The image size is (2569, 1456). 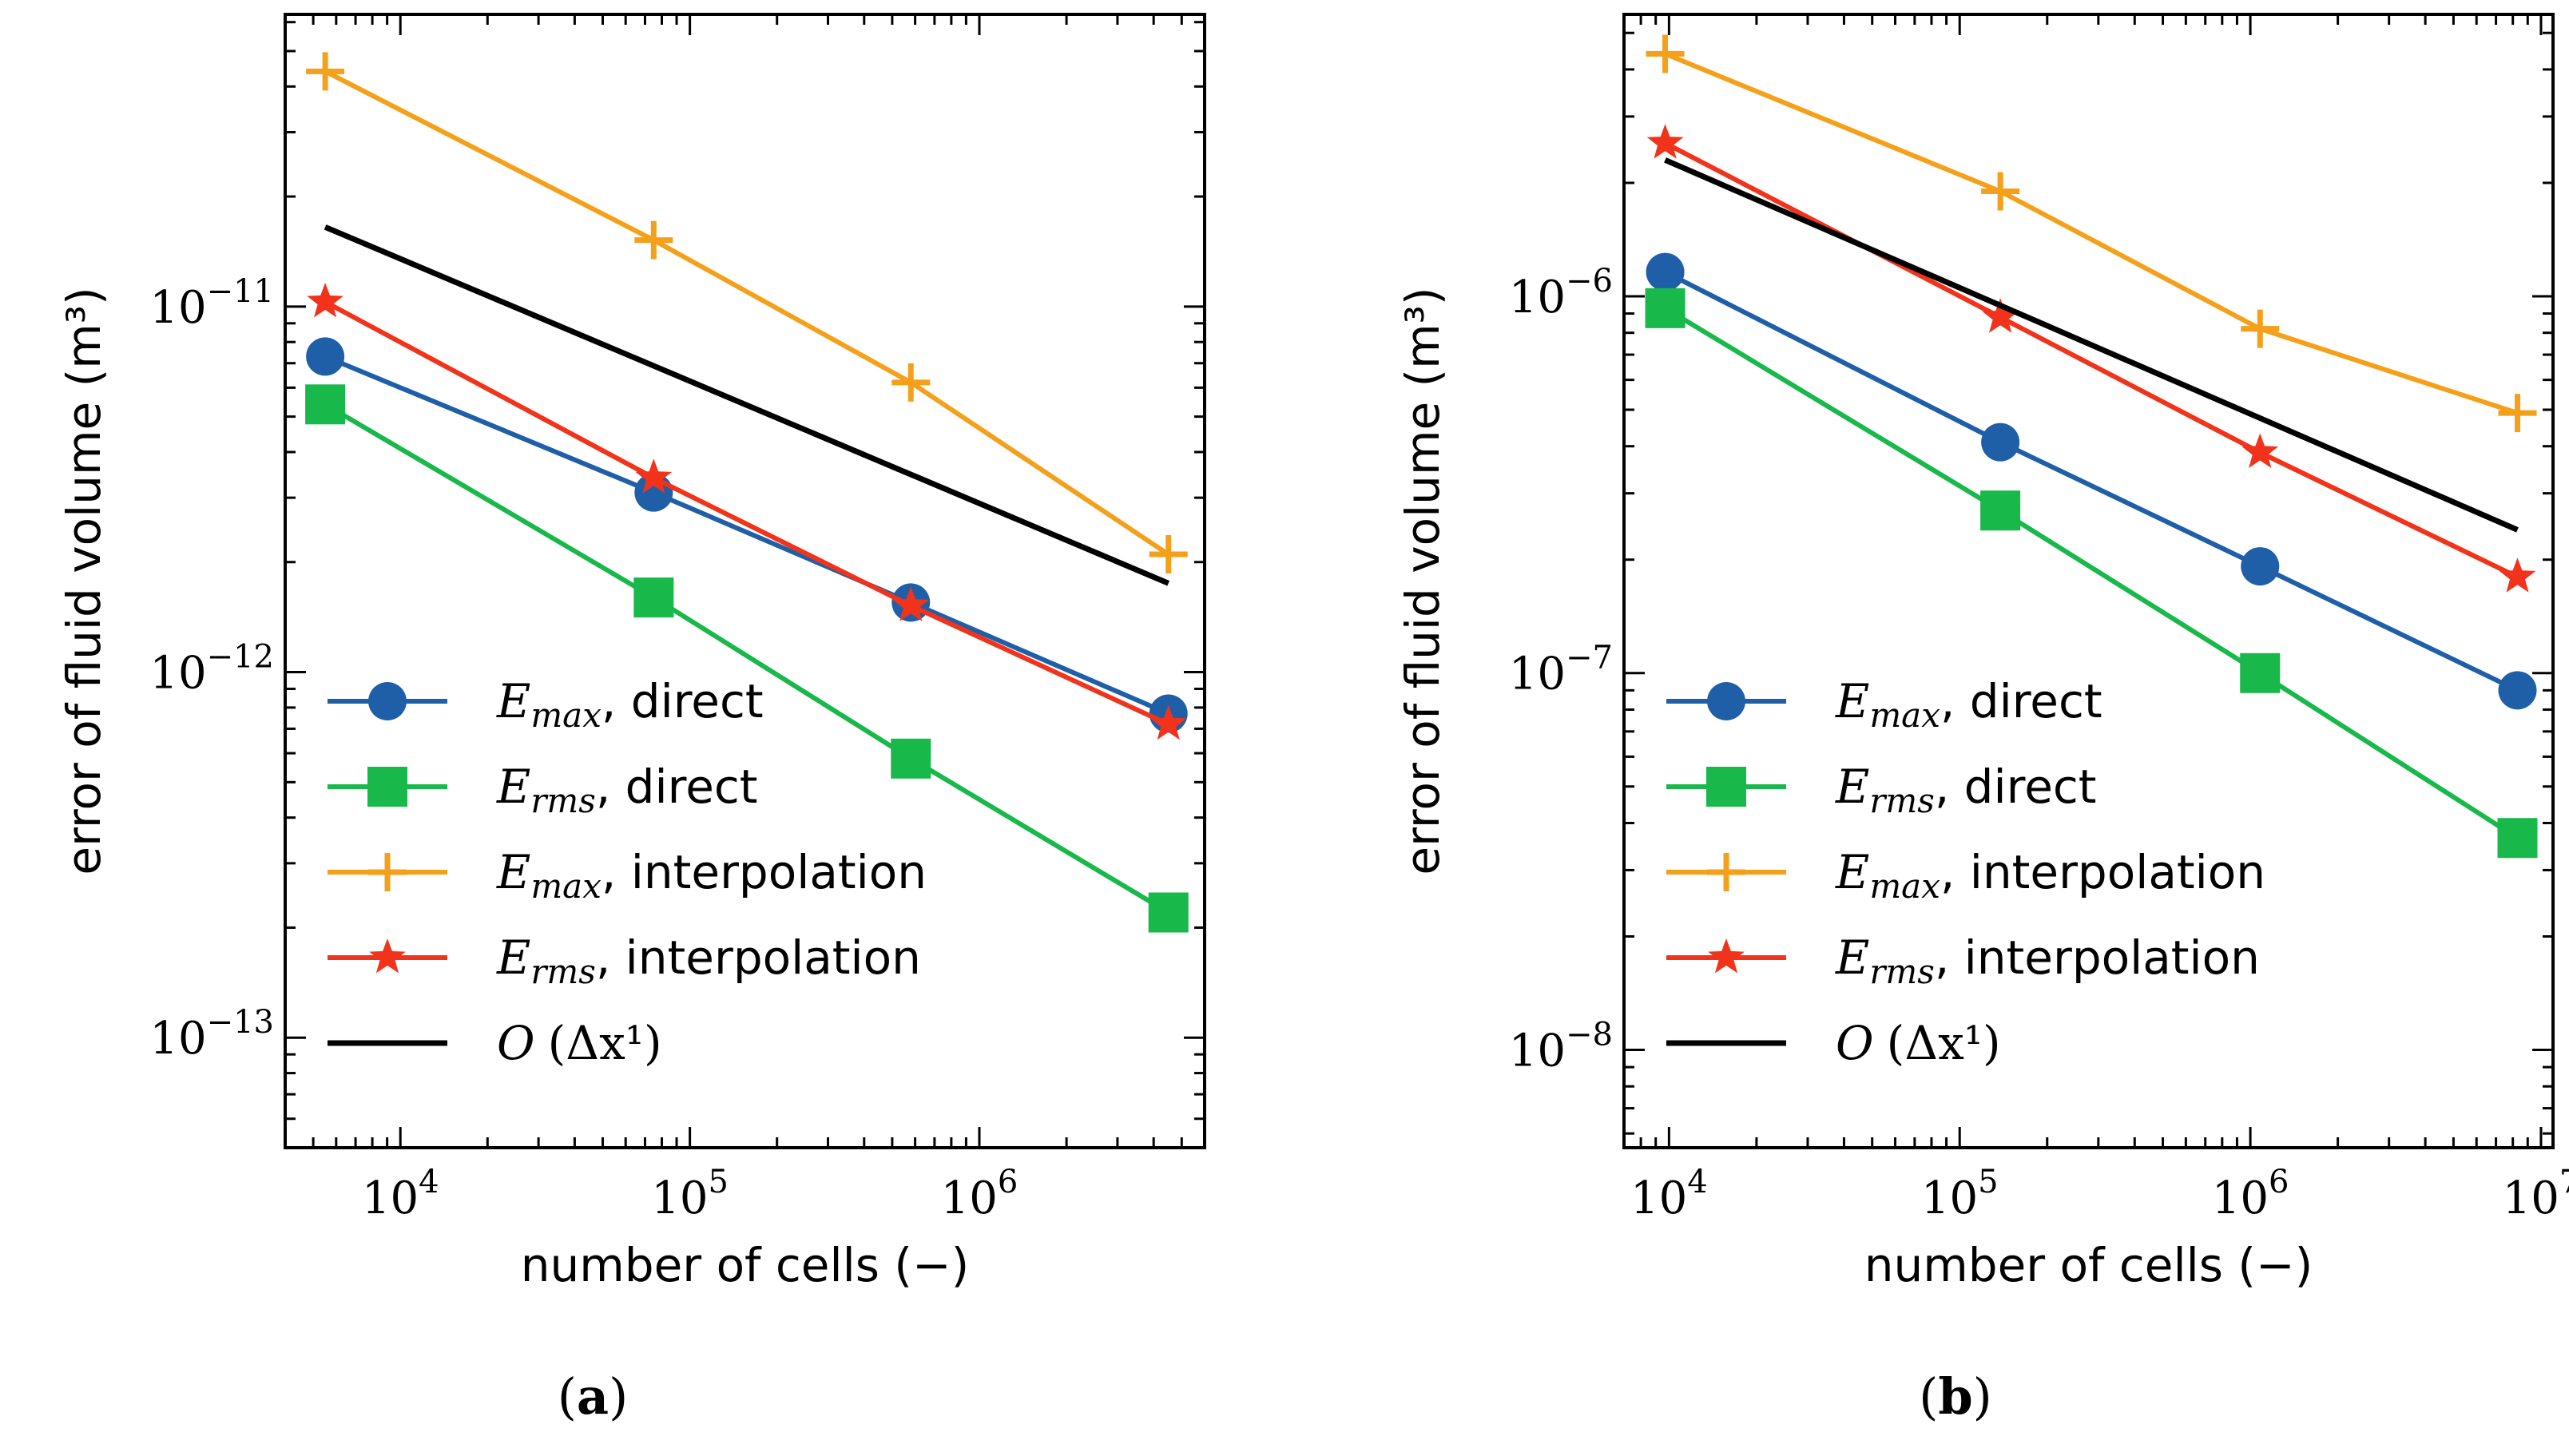 I want to click on y-tick-label: 10⁻¹², so click(x=211, y=669).